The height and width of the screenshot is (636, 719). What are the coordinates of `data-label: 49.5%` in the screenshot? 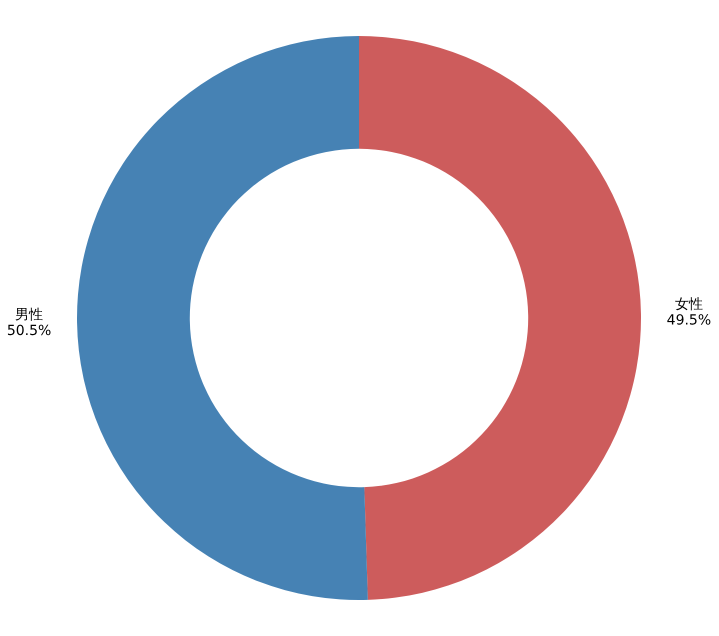 It's located at (689, 320).